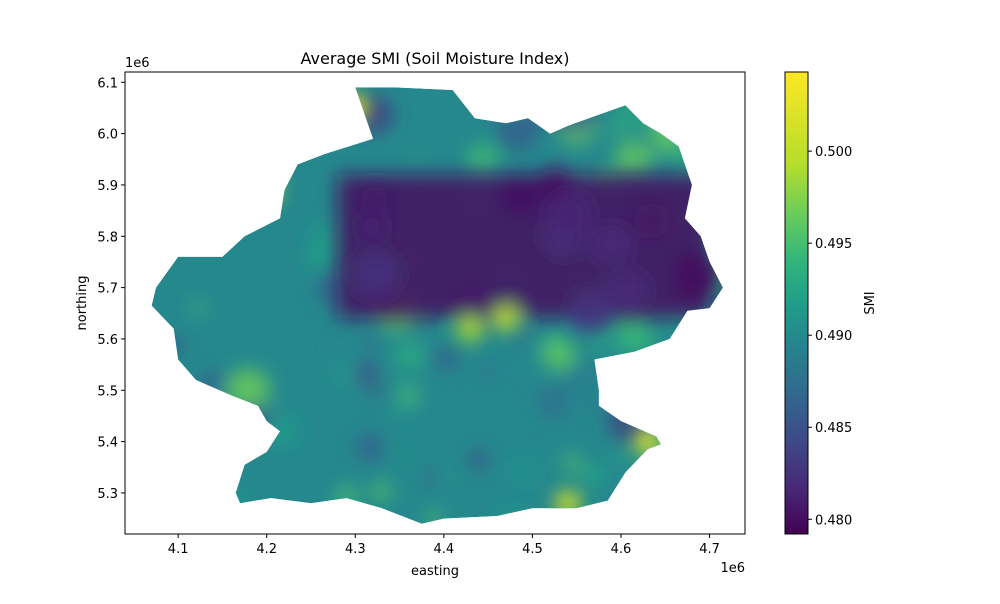 The height and width of the screenshot is (604, 1000). Describe the element at coordinates (355, 549) in the screenshot. I see `x-tick-label: 4.3` at that location.